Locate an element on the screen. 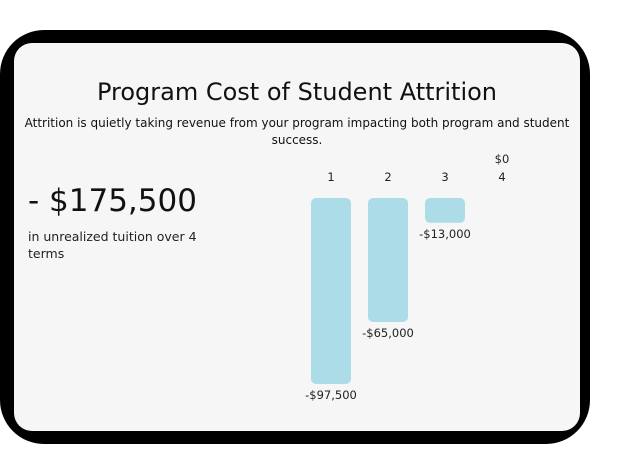  category-label-1: 1 is located at coordinates (330, 177).